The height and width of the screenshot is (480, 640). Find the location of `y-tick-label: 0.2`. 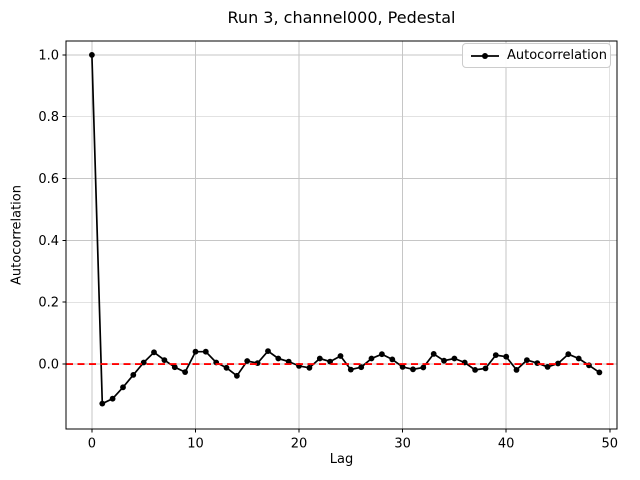

y-tick-label: 0.2 is located at coordinates (48, 303).